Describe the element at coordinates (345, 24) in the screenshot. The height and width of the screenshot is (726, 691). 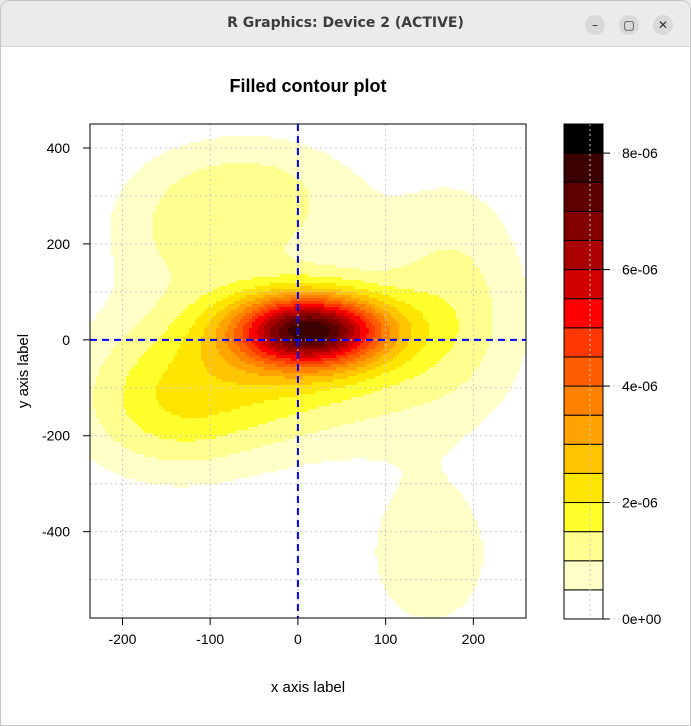
I see `title-bar: R Graphics: Device 2 (ACTIVE) – ▢ ✕` at that location.